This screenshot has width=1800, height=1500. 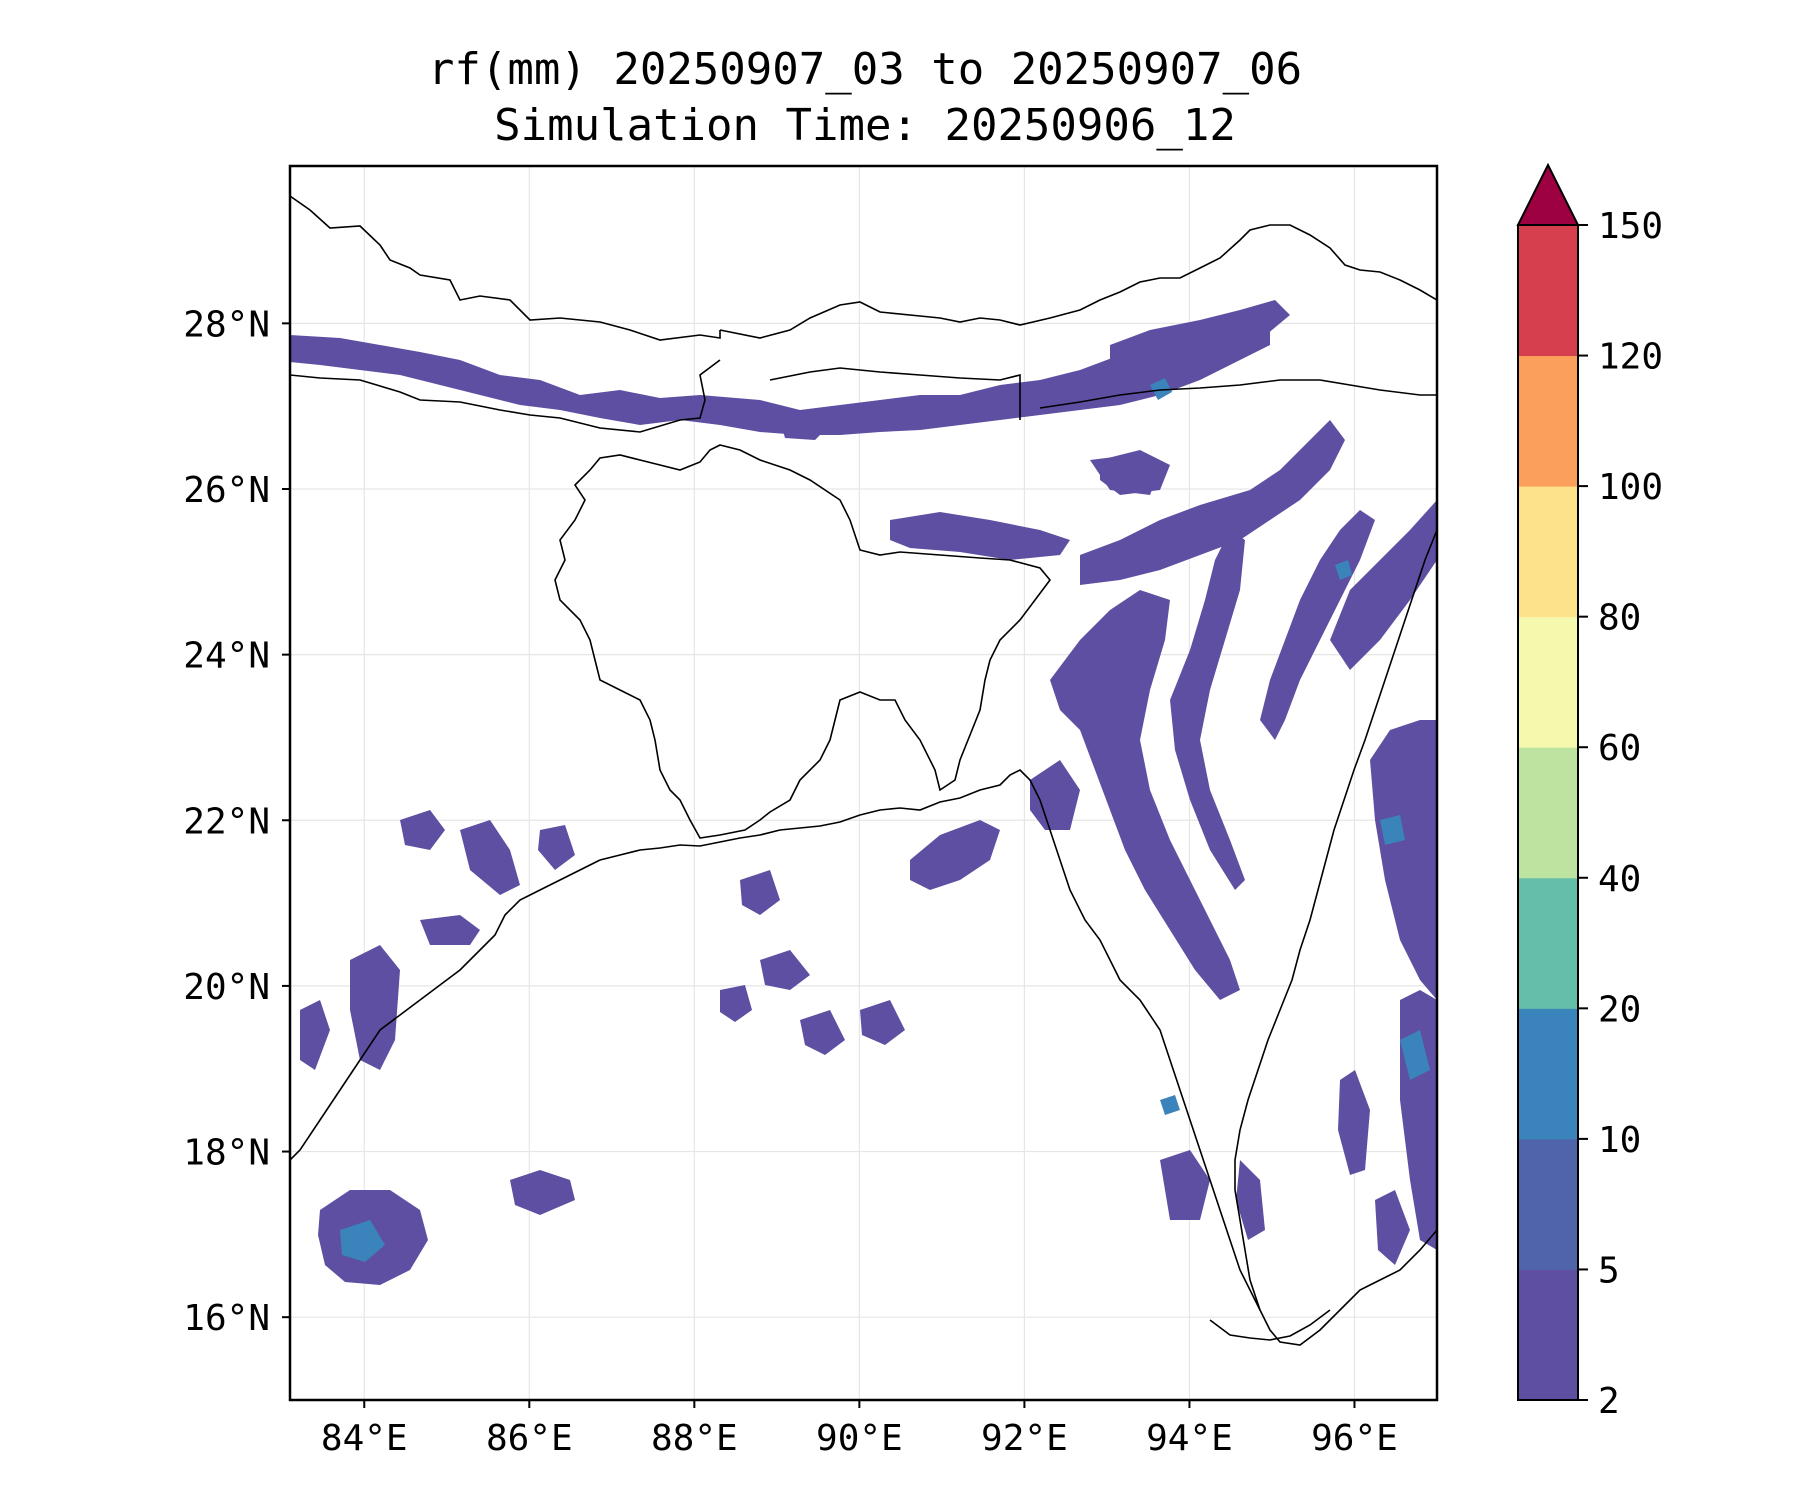 I want to click on colorbar-tick-label: 5, so click(x=1609, y=1270).